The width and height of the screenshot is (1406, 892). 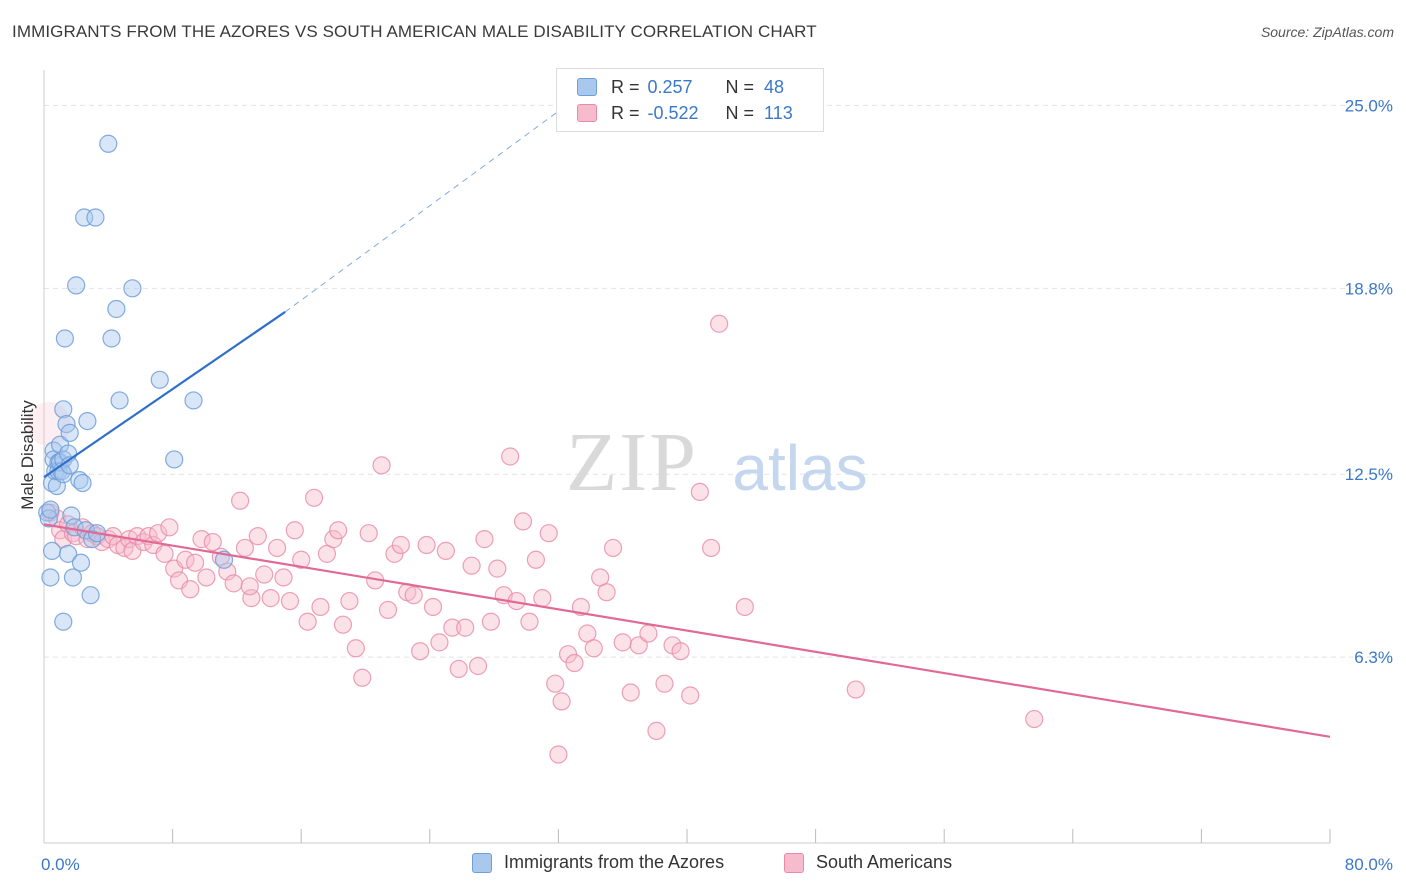 I want to click on y-tick-label: 6.3%, so click(x=1373, y=657).